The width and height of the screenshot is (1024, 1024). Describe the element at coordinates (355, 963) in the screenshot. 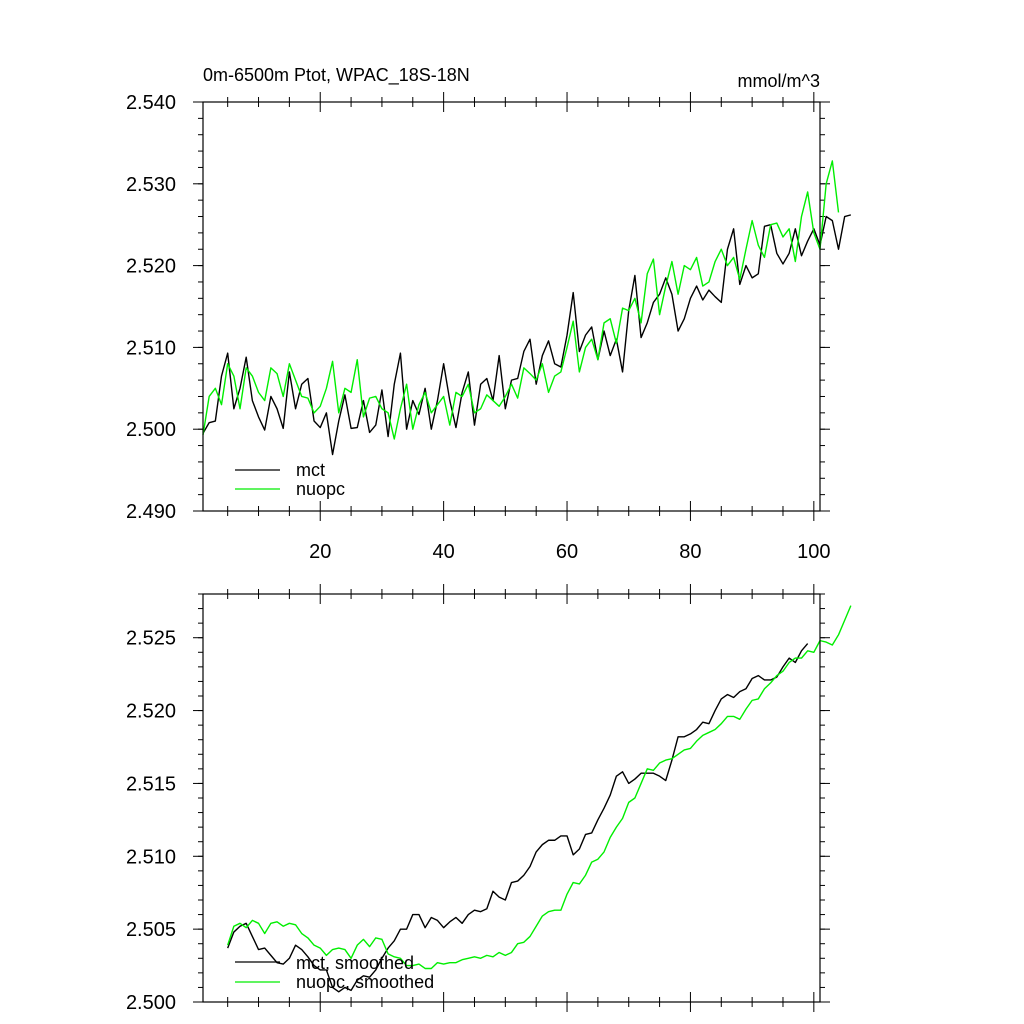

I see `legend-label-mct-smoothed: mct, smoothed` at that location.